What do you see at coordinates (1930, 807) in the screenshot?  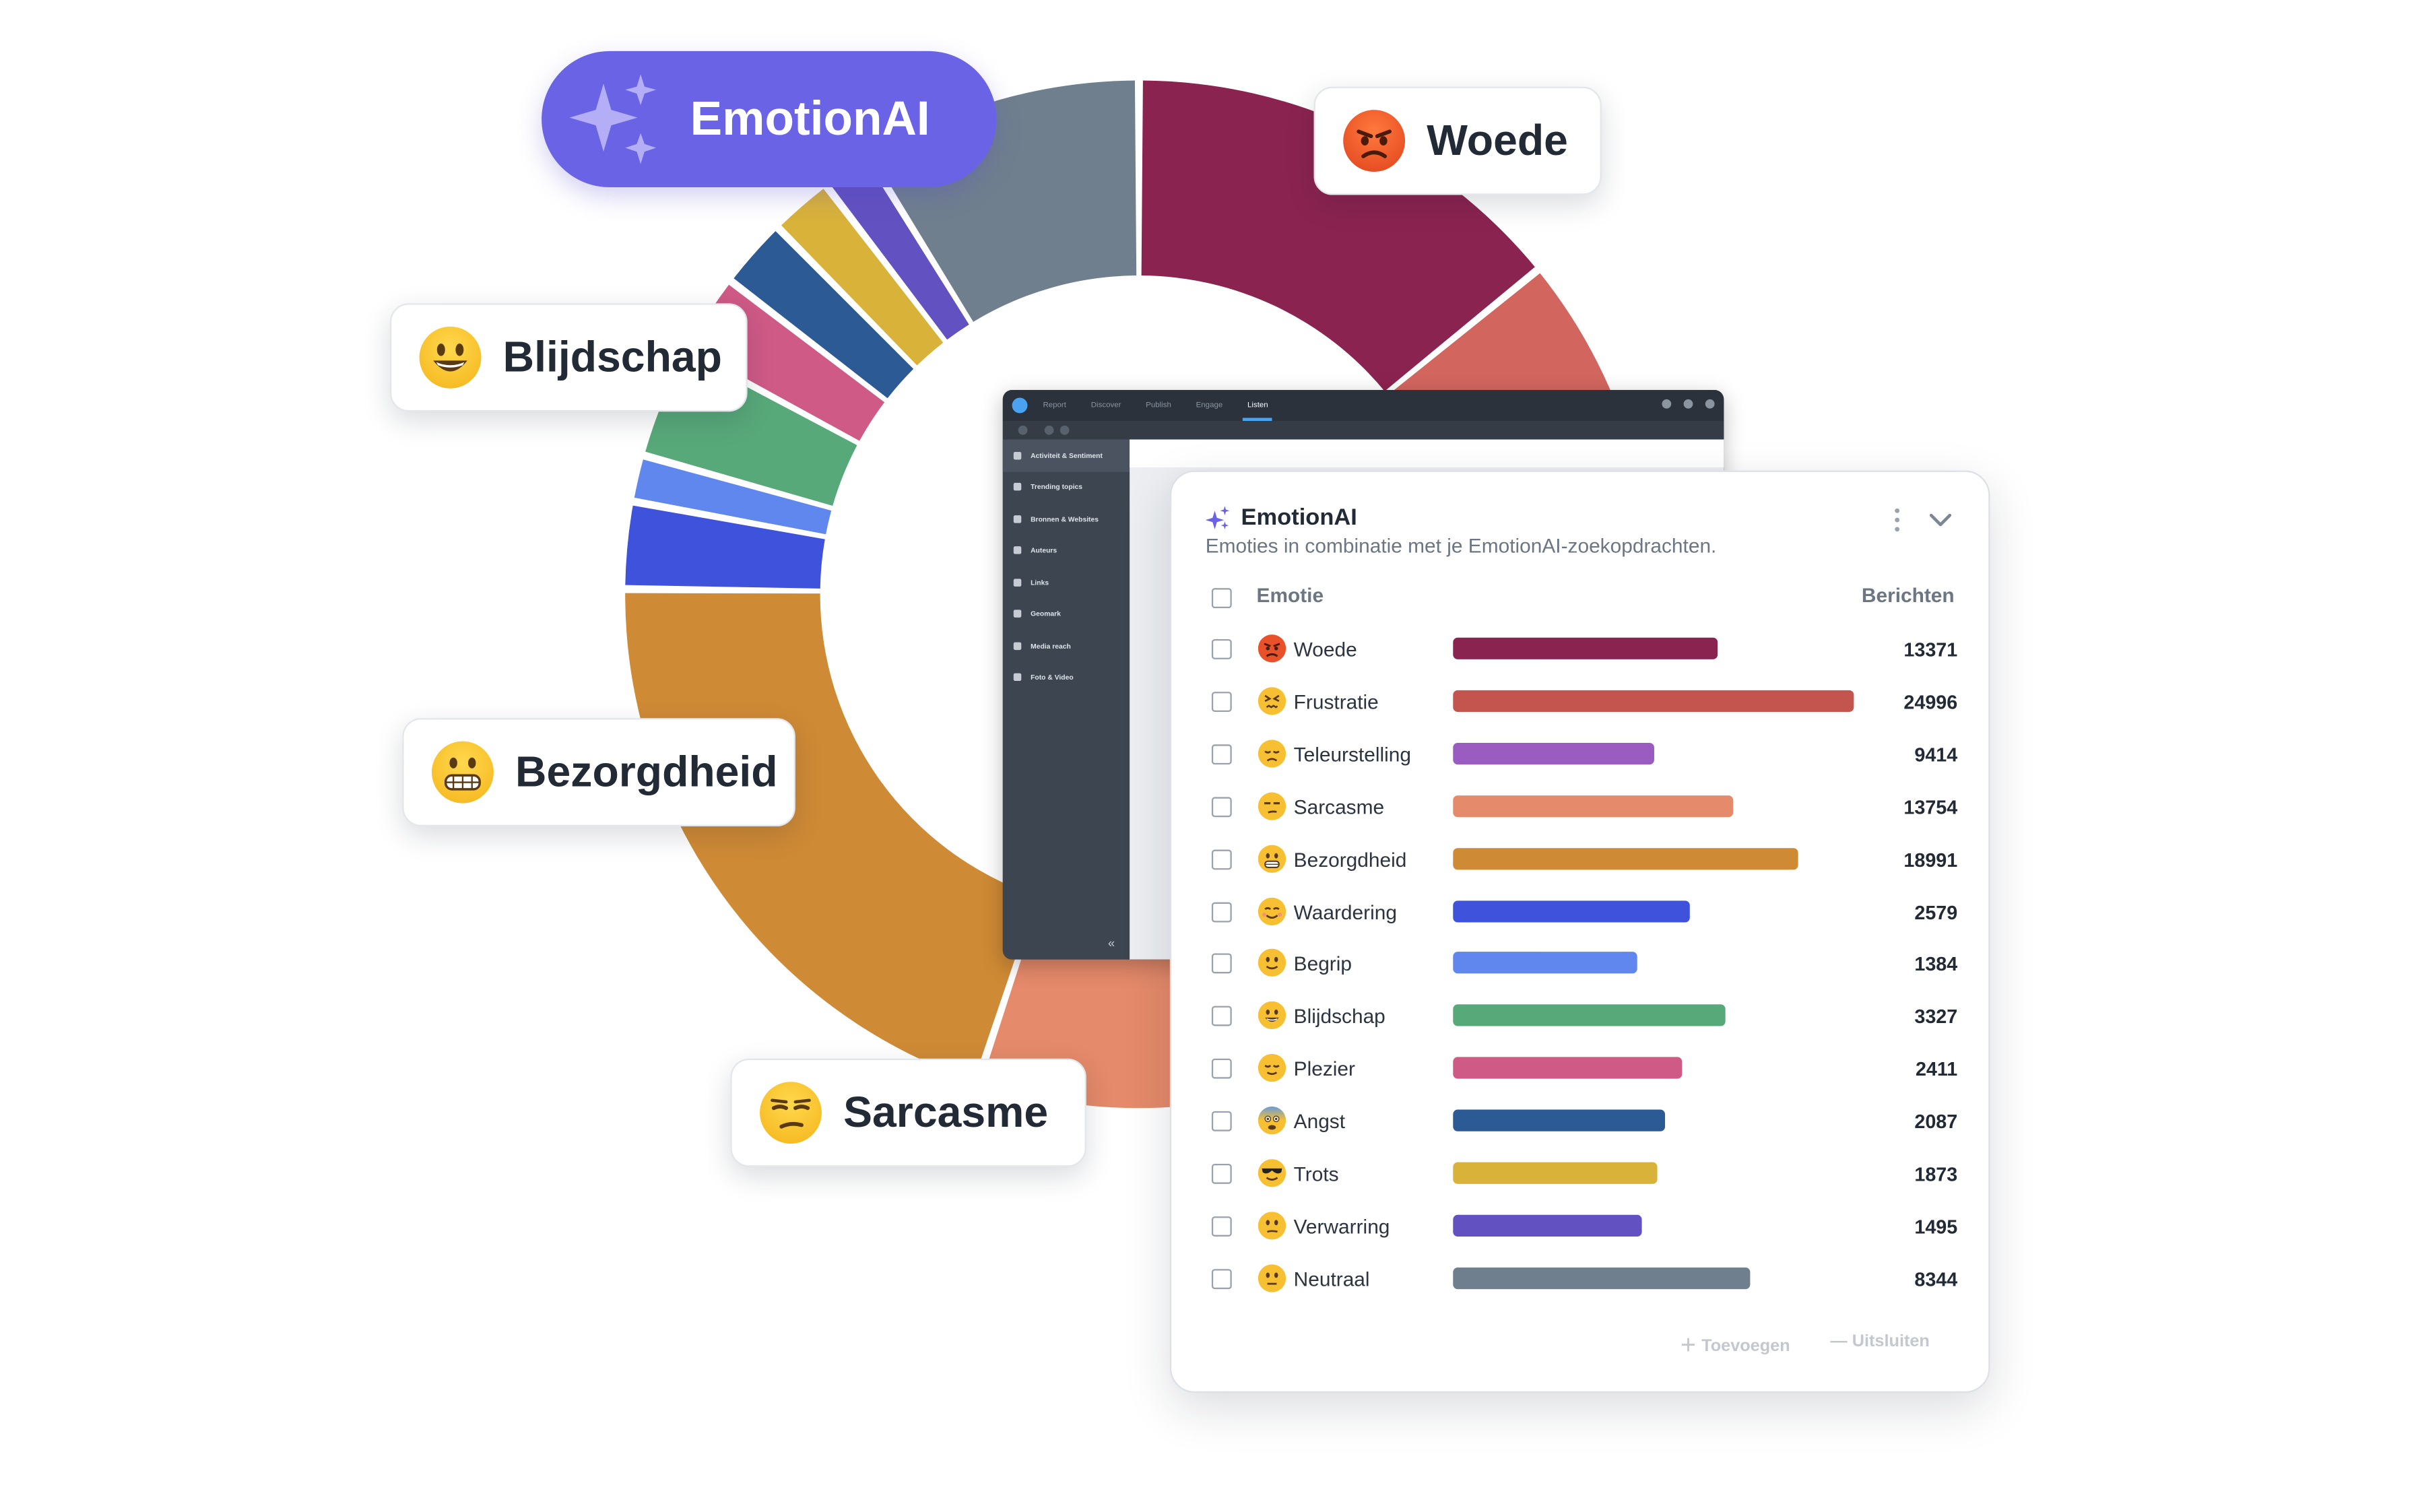 I see `message-count: 13754` at bounding box center [1930, 807].